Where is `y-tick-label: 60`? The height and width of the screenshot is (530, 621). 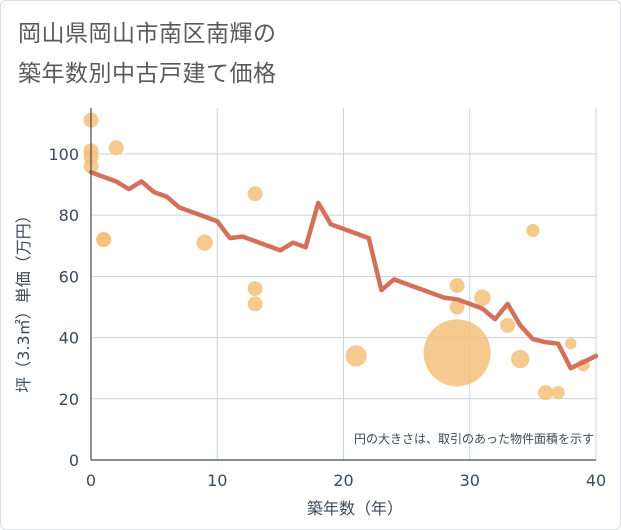
y-tick-label: 60 is located at coordinates (69, 276).